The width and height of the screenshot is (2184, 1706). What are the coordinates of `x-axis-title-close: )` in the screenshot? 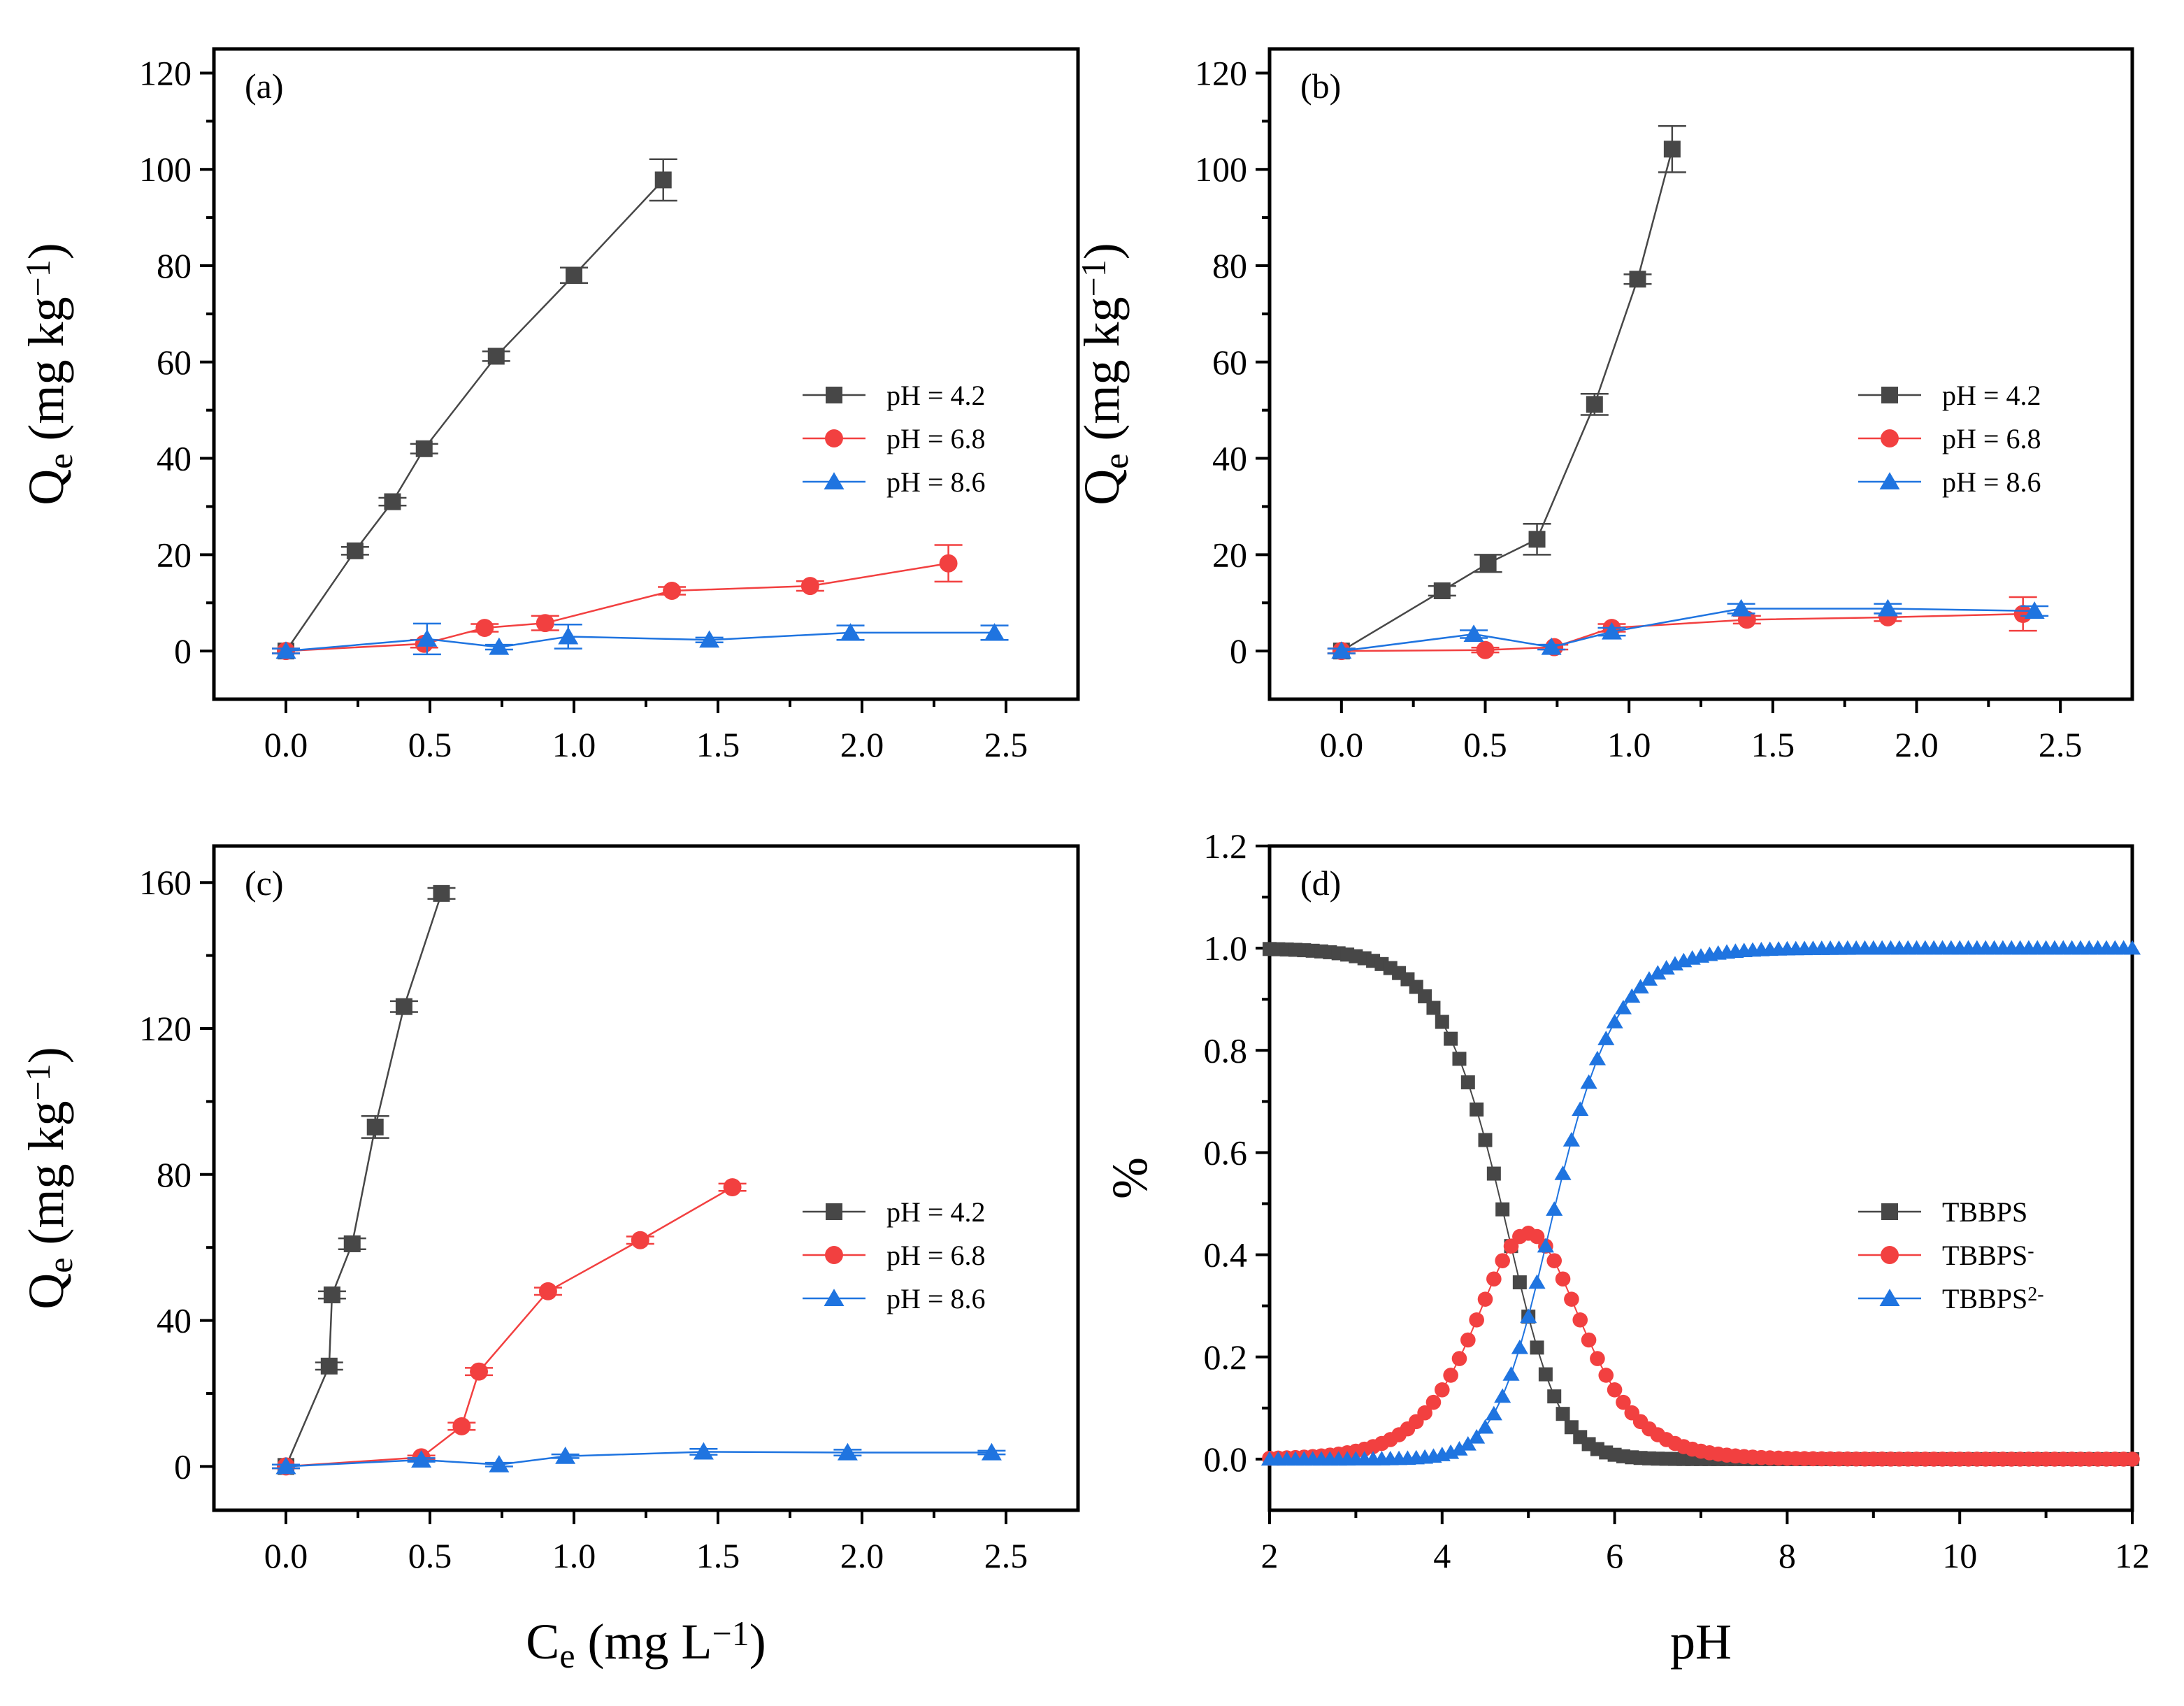 It's located at (757, 1642).